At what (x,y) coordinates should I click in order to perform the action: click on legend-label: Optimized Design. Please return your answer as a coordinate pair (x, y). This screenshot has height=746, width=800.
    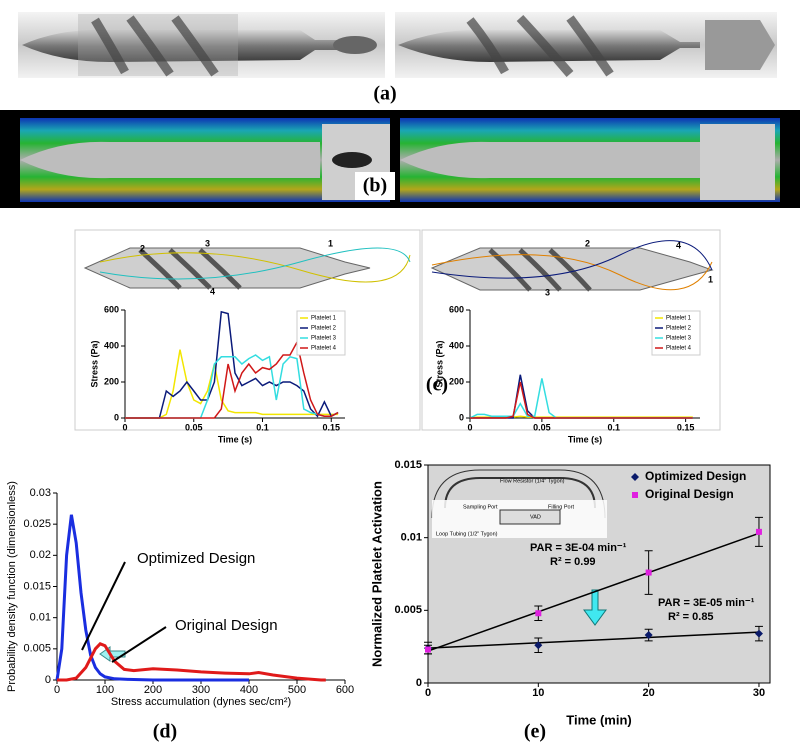
    Looking at the image, I should click on (695, 476).